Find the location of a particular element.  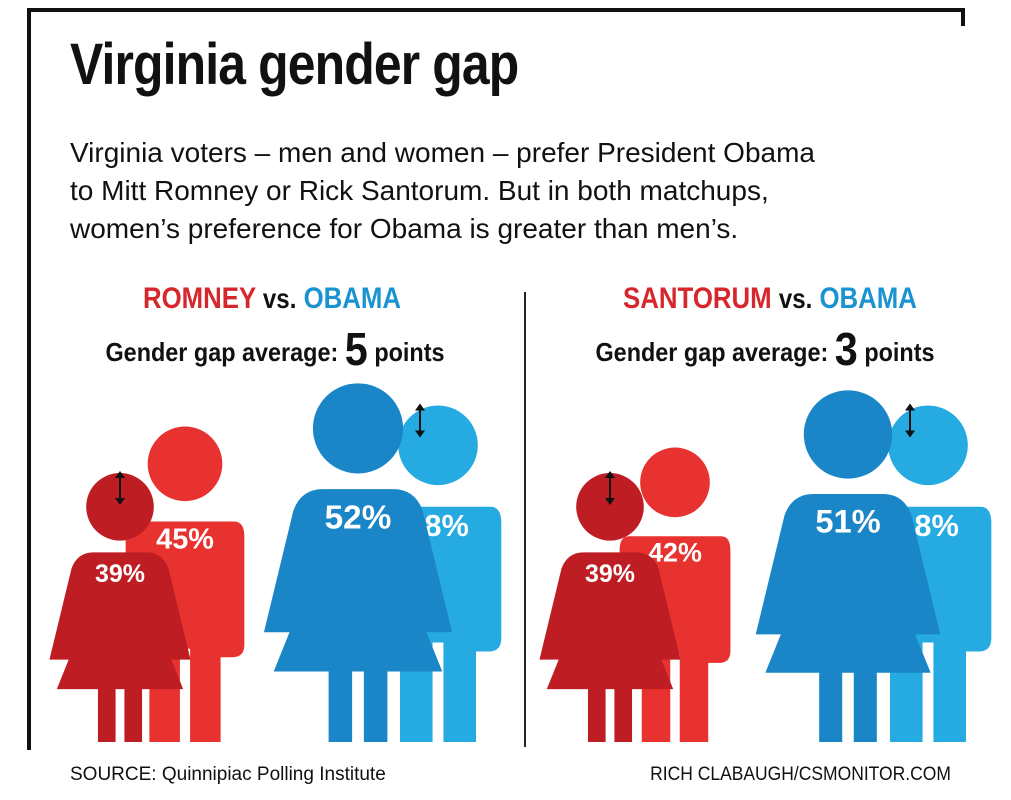

gender-gap-romney: Gender gap average: 5 points is located at coordinates (275, 349).